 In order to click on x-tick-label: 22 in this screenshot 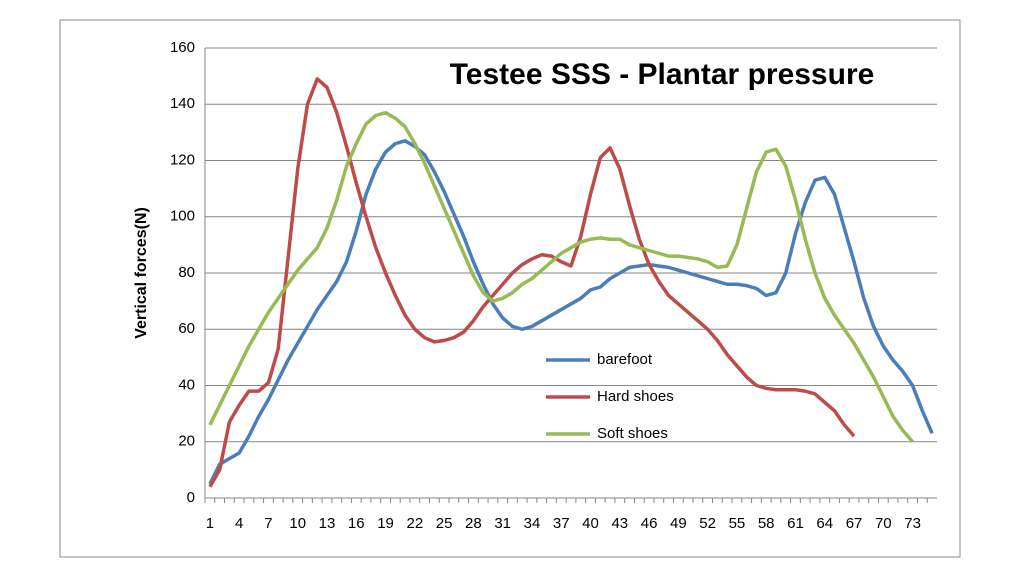, I will do `click(414, 523)`.